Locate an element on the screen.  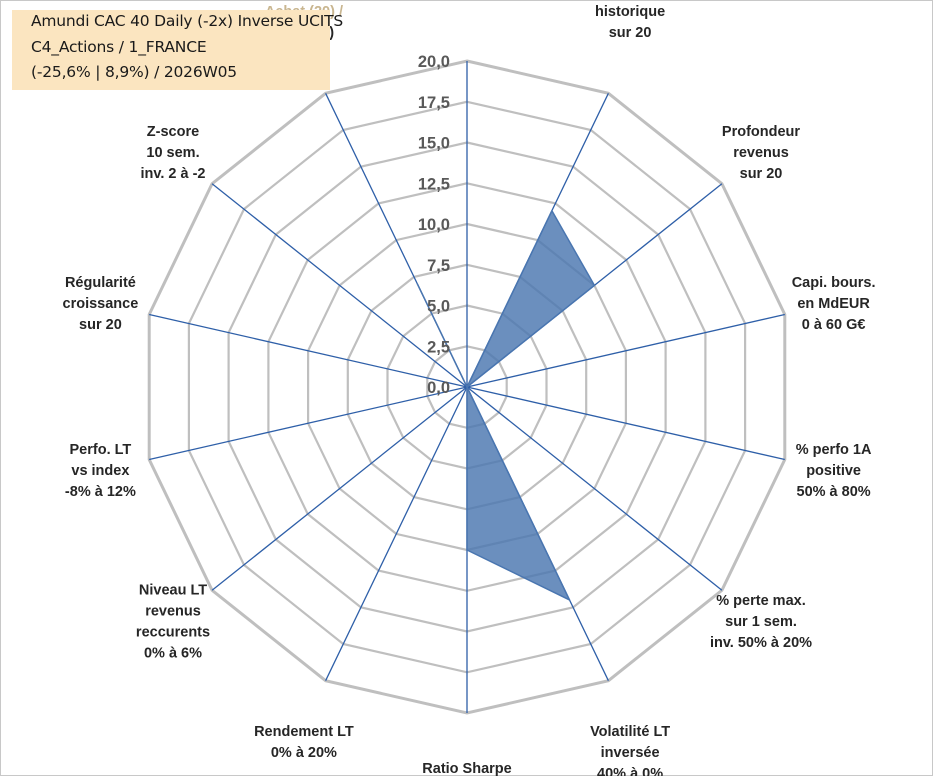
axis-label-8: Ratio Sharpe0 à 1 is located at coordinates (466, 768).